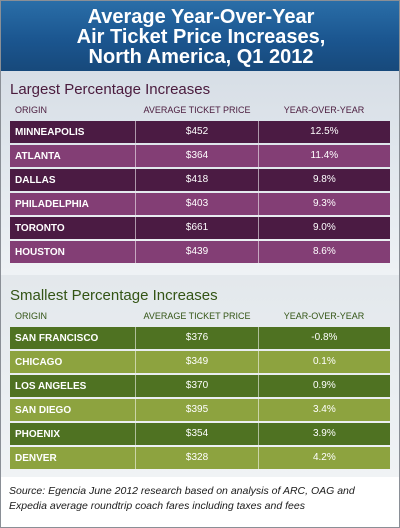 The image size is (400, 528). What do you see at coordinates (196, 228) in the screenshot?
I see `price-cell: $661` at bounding box center [196, 228].